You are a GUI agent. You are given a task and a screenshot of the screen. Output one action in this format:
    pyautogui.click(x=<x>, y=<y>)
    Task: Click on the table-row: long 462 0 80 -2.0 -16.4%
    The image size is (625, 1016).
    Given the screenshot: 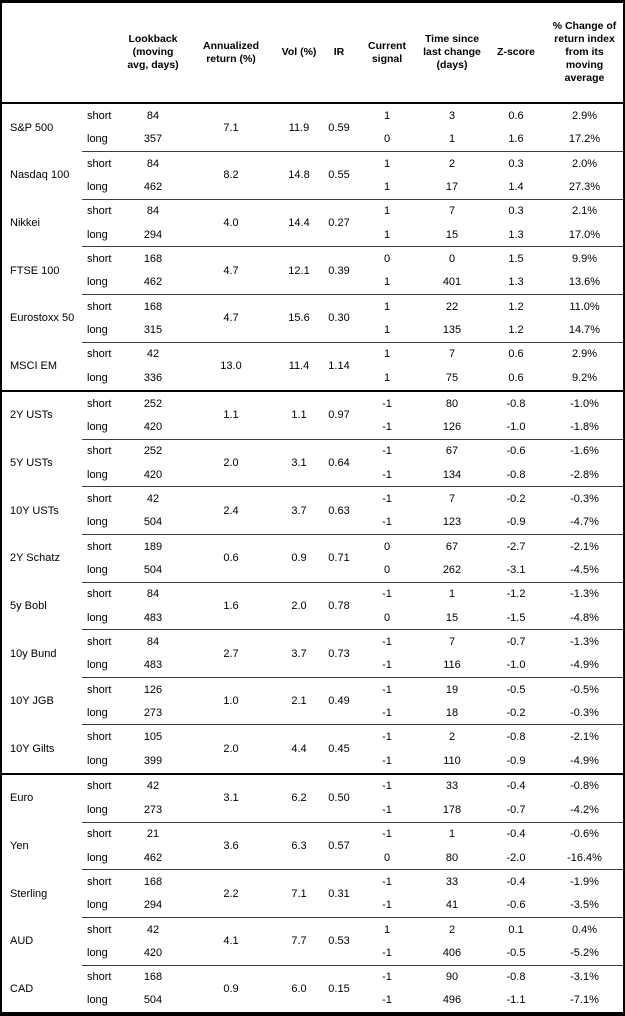 What is the action you would take?
    pyautogui.click(x=312, y=858)
    